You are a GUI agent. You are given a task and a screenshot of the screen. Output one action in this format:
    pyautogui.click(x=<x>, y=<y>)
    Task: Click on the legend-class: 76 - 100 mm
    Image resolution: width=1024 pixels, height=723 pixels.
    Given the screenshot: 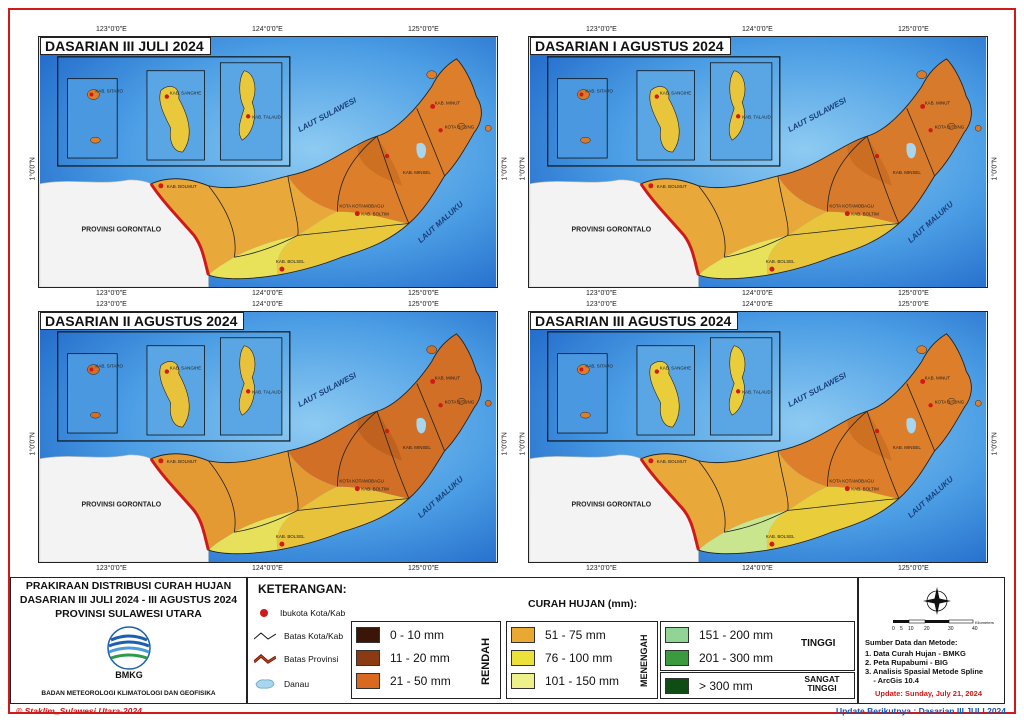 What is the action you would take?
    pyautogui.click(x=582, y=658)
    